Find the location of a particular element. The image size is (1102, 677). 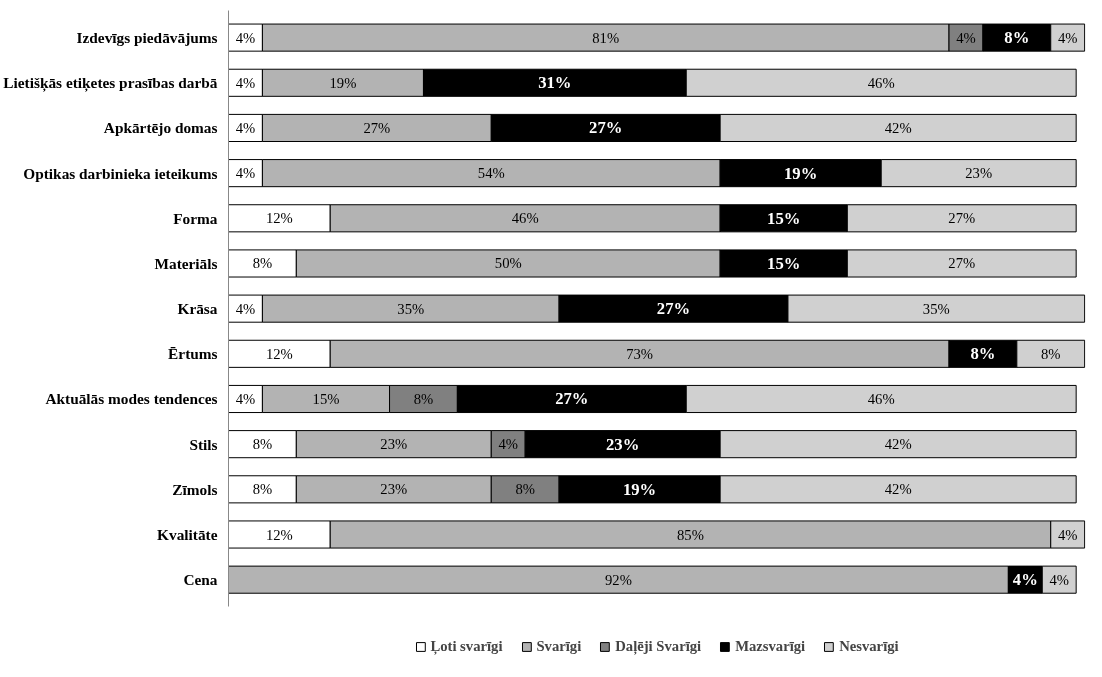

legend-label: Mazsvarīgi is located at coordinates (770, 646).